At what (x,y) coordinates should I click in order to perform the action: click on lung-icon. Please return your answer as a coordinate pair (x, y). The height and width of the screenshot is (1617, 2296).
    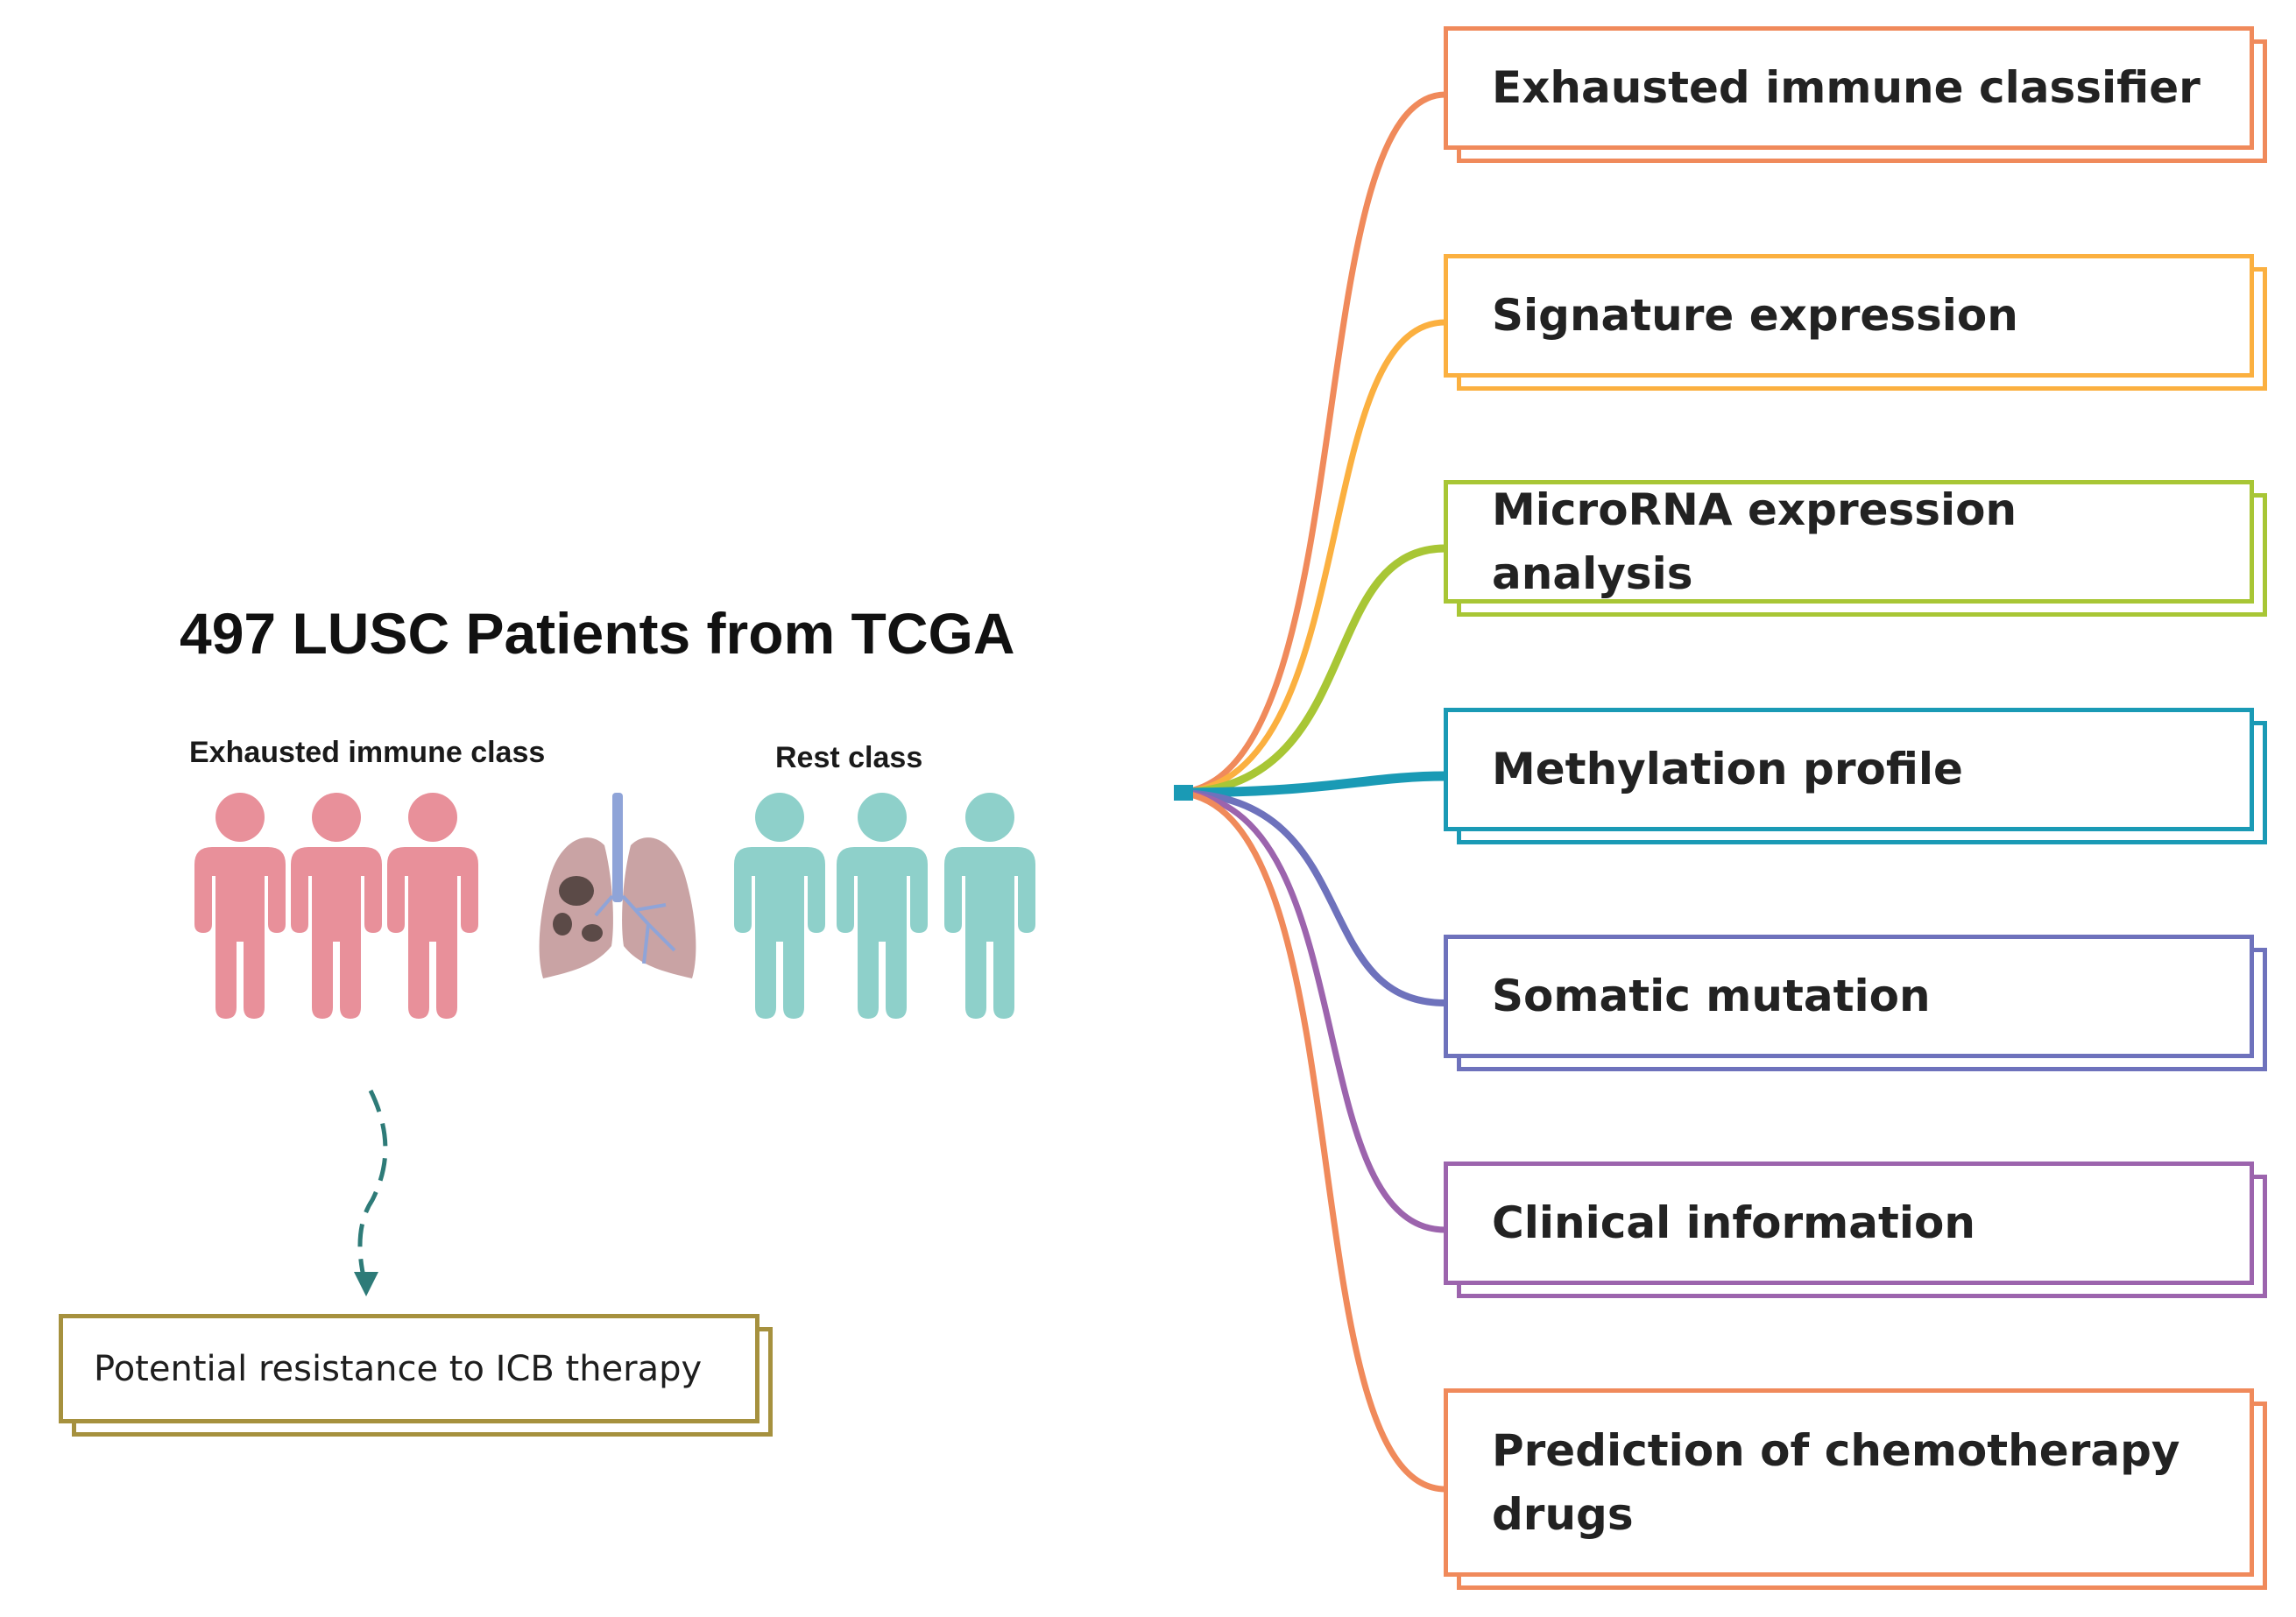
    Looking at the image, I should click on (617, 885).